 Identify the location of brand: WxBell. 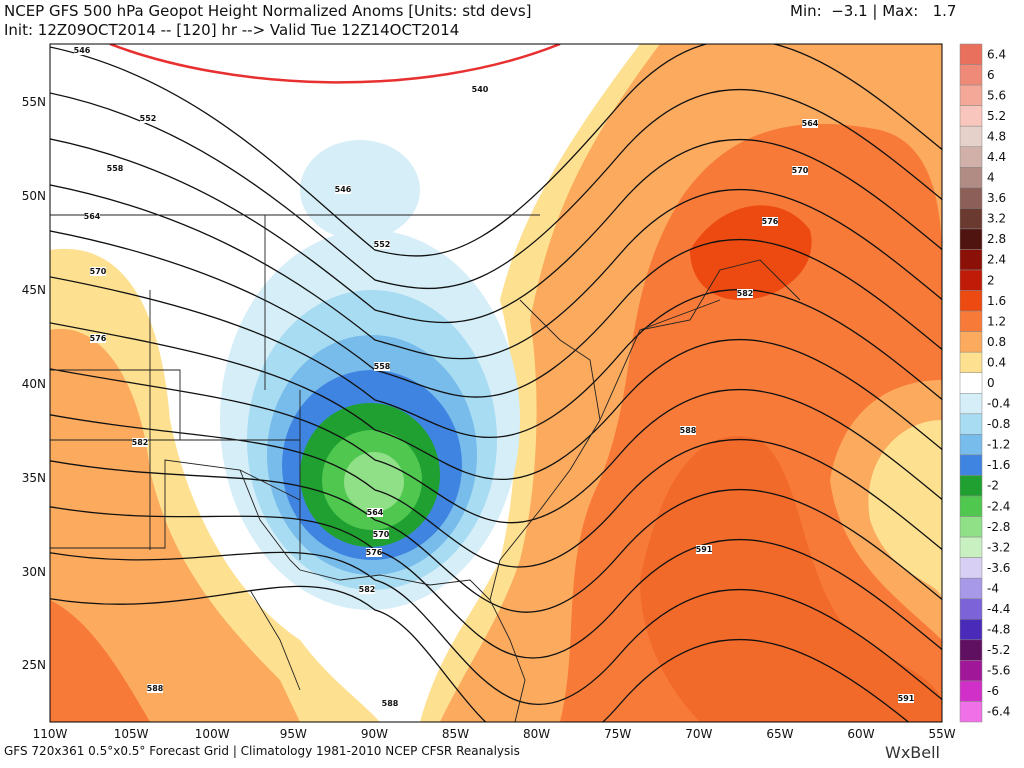
(912, 752).